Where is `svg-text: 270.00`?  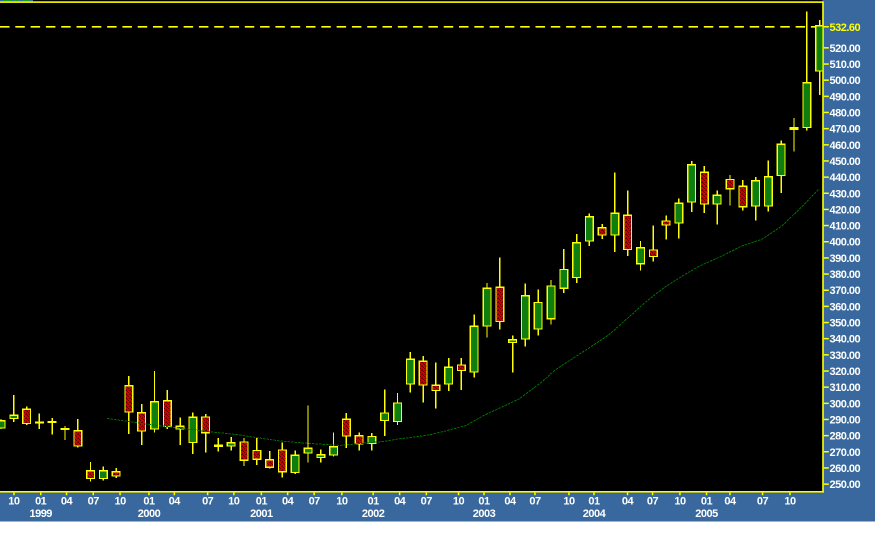
svg-text: 270.00 is located at coordinates (845, 453).